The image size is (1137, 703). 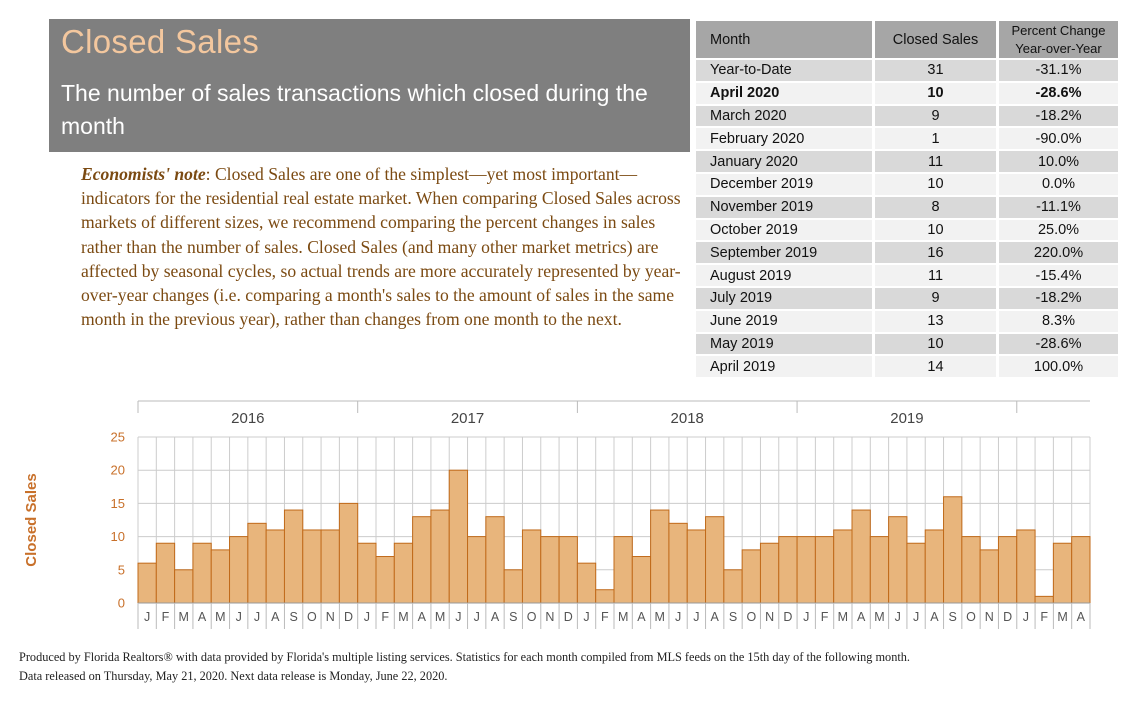 I want to click on y-tick-label: 5, so click(x=121, y=569).